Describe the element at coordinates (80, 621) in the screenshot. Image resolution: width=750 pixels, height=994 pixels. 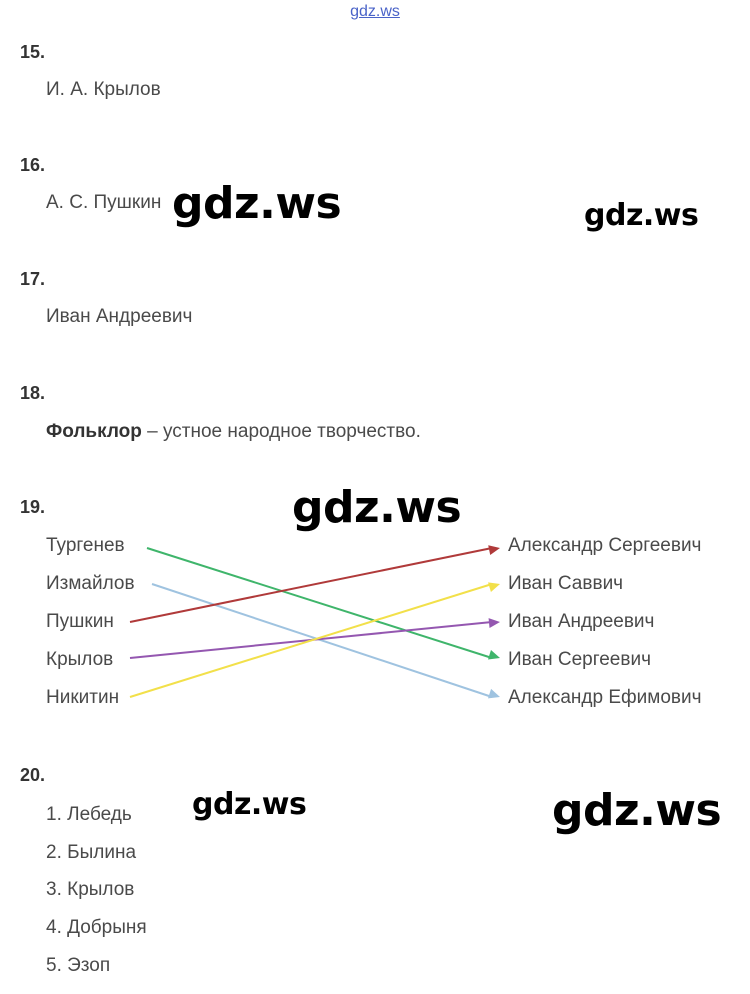
I see `left-item: Пушкин` at that location.